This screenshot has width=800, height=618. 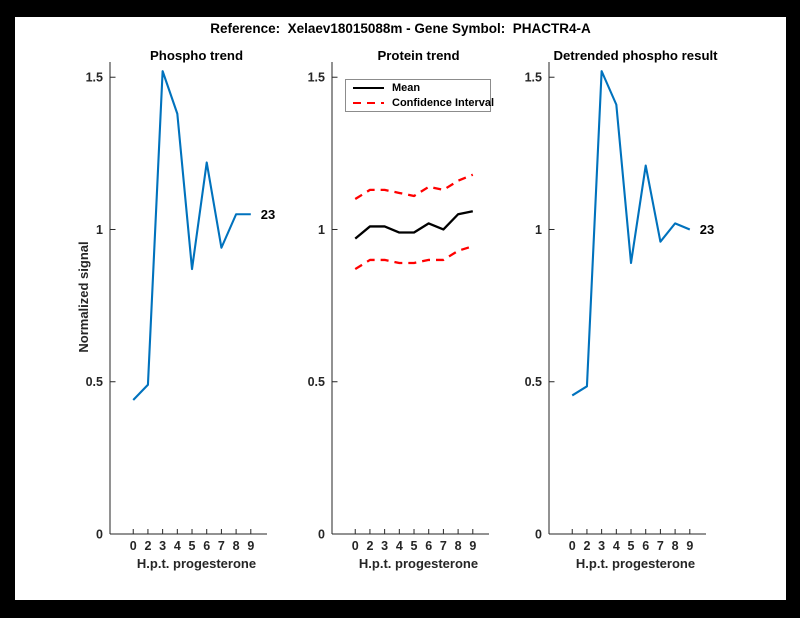 I want to click on subplot-title-detrended-result: Detrended phospho result, so click(x=635, y=55).